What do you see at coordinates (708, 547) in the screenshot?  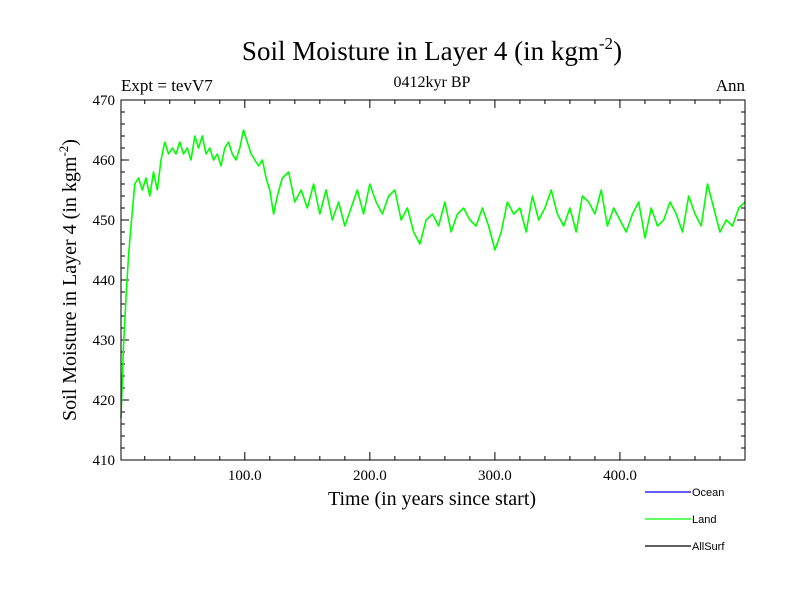 I see `legend-label-allsurf: AllSurf` at bounding box center [708, 547].